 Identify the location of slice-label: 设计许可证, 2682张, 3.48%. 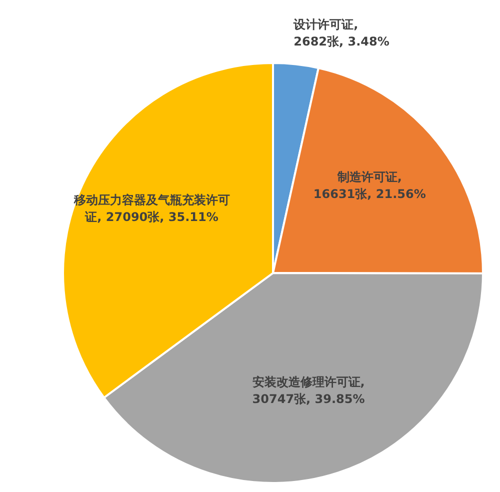
(341, 33).